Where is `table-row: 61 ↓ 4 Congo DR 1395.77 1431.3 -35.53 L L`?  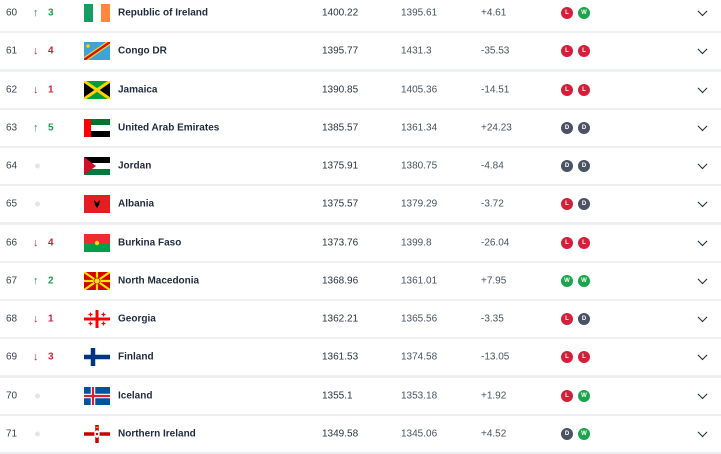 table-row: 61 ↓ 4 Congo DR 1395.77 1431.3 -35.53 L L is located at coordinates (360, 51).